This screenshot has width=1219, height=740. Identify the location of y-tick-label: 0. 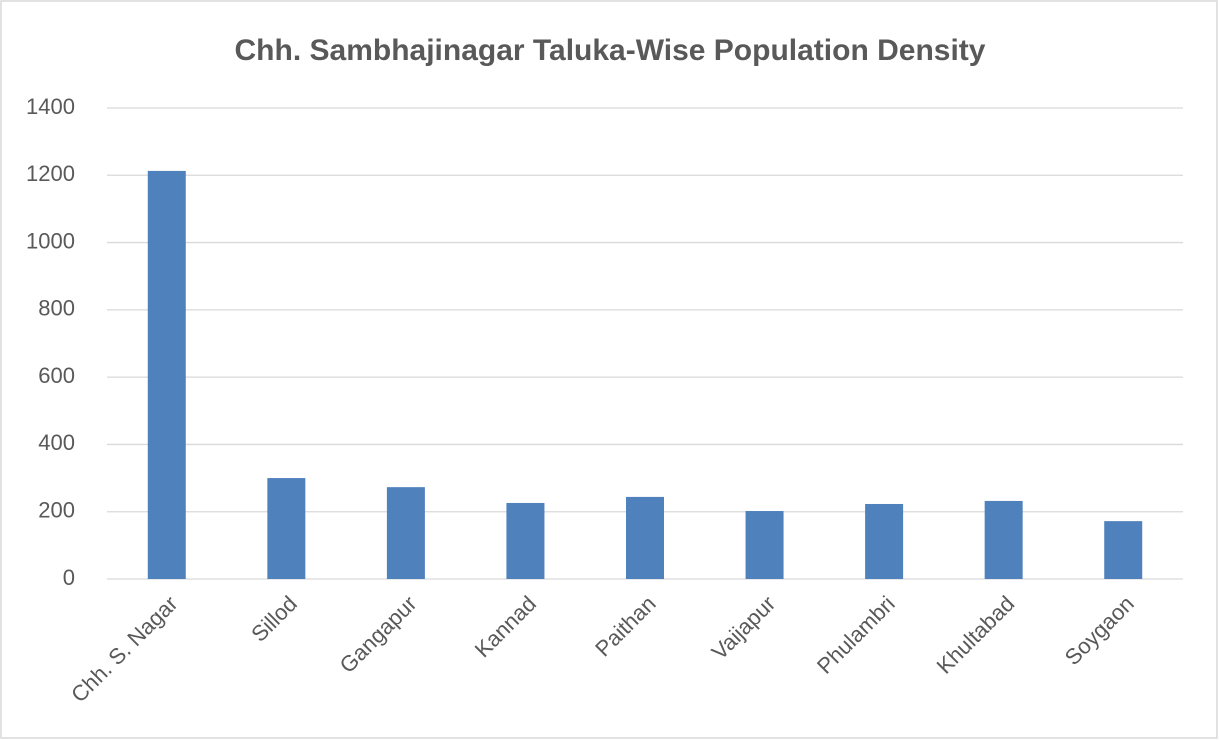
(69, 577).